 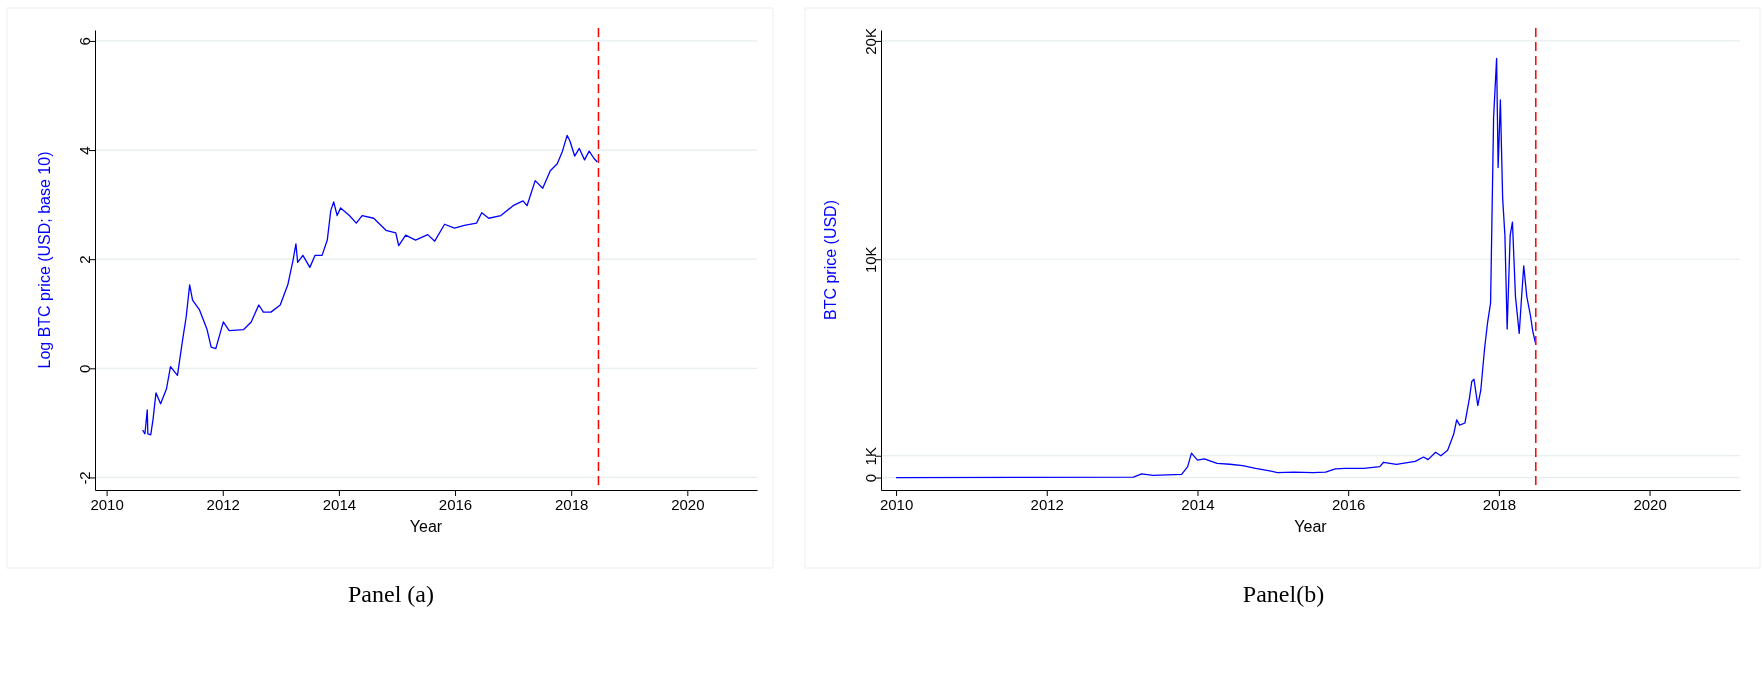 I want to click on y-tick-label: 10K, so click(x=871, y=260).